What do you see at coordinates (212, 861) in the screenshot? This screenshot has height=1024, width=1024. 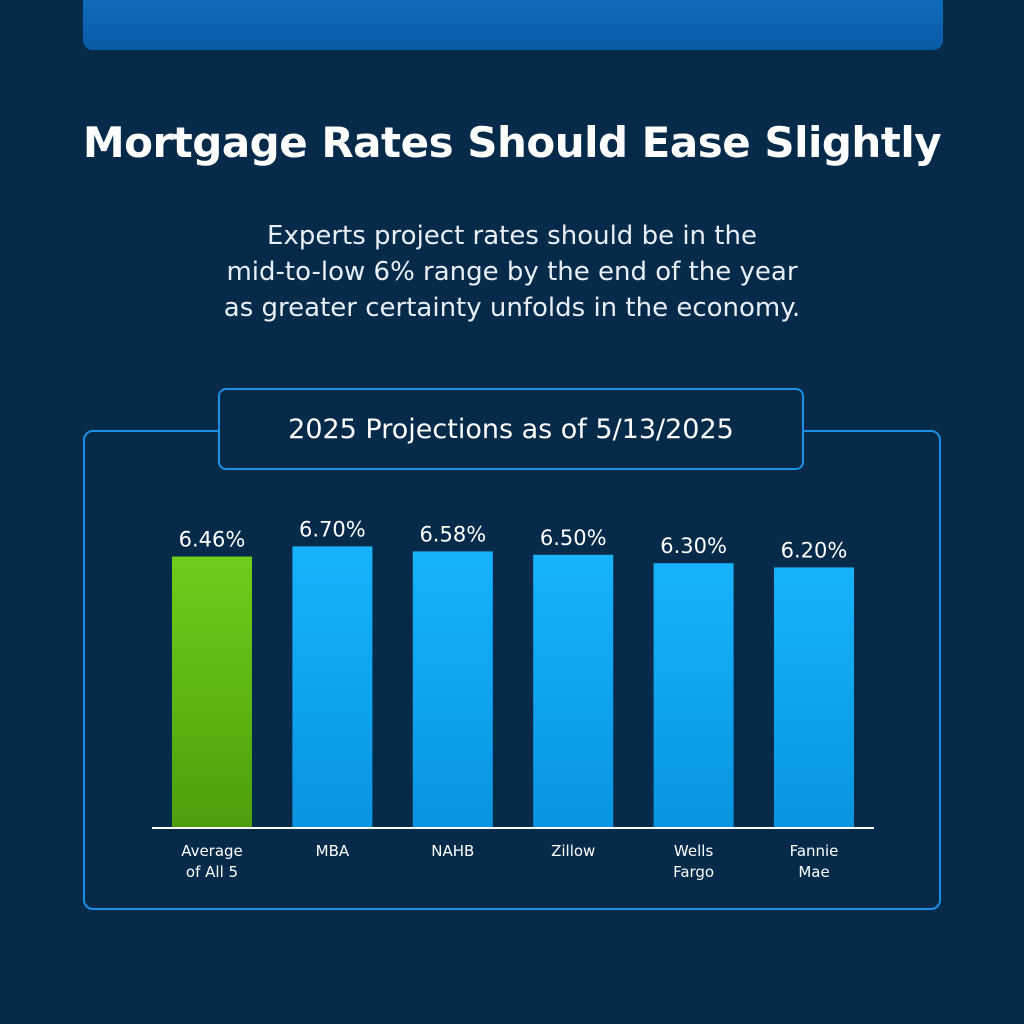 I see `category-label-0: Average of All 5` at bounding box center [212, 861].